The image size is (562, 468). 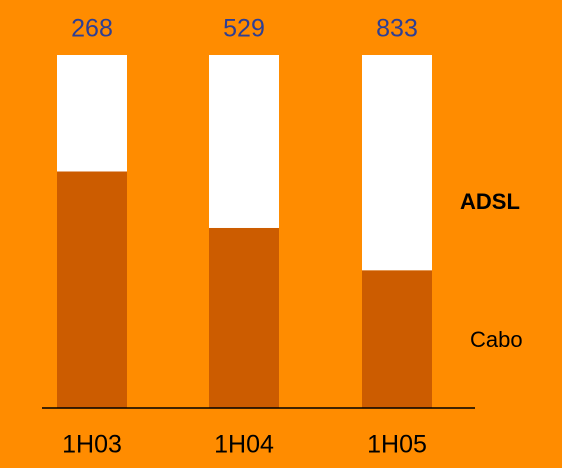 What do you see at coordinates (490, 201) in the screenshot?
I see `legend-label: ADSL` at bounding box center [490, 201].